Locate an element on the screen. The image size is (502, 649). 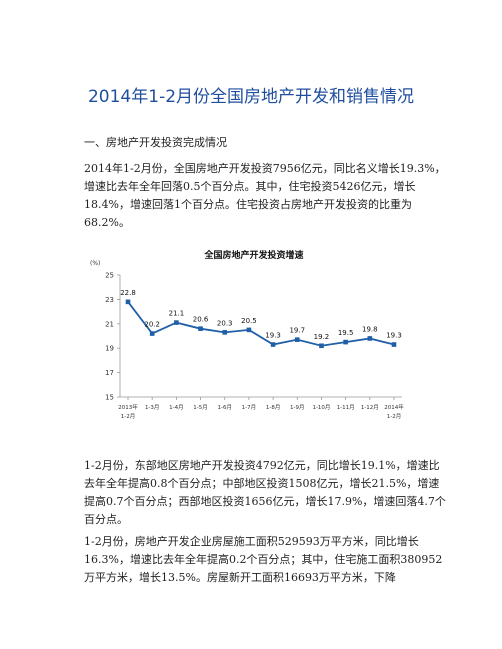
chart-title: 全国房地产开发投资增速 is located at coordinates (253, 255).